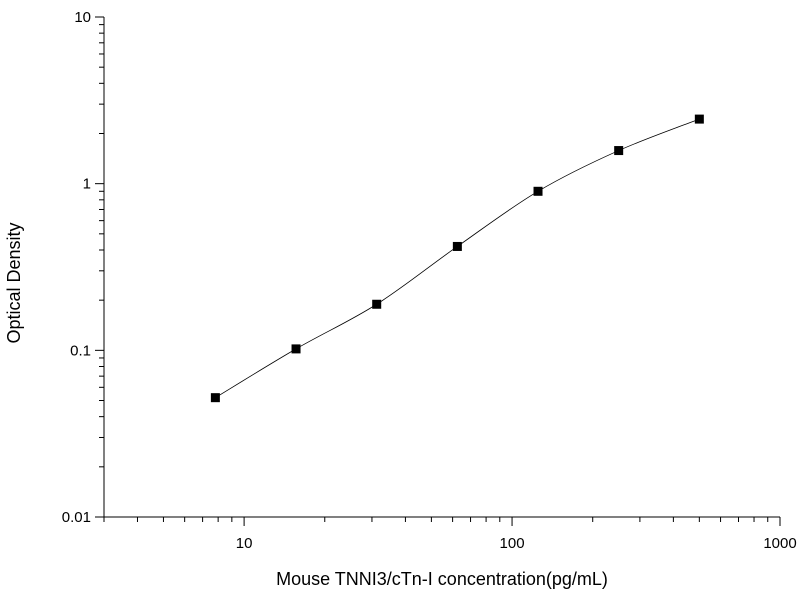 The width and height of the screenshot is (800, 600). I want to click on y-tick-label: 10, so click(82, 17).